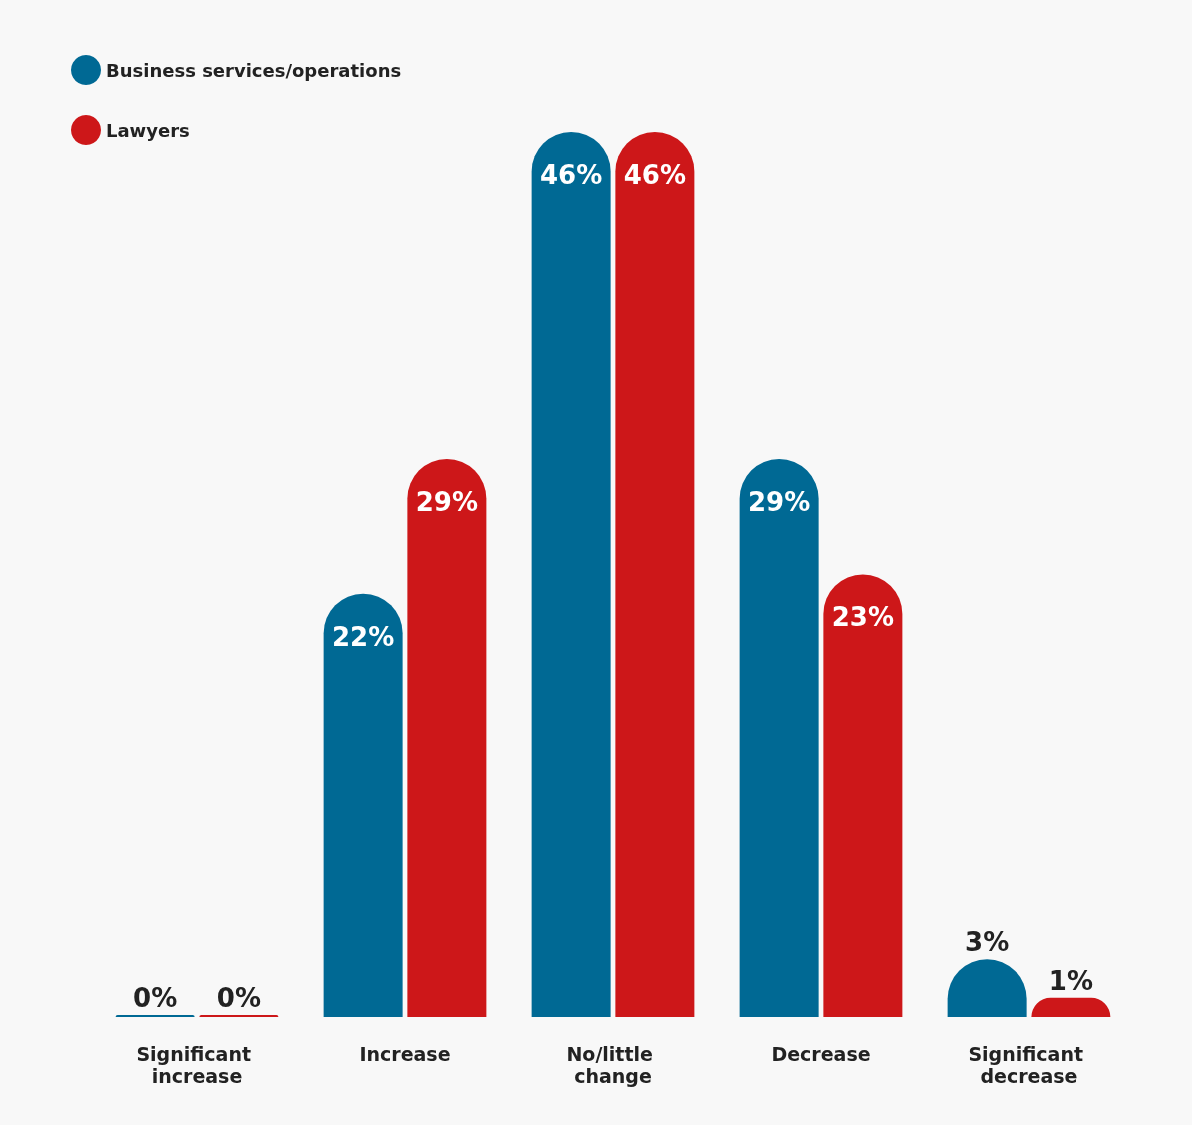  Describe the element at coordinates (1070, 980) in the screenshot. I see `data-label: 1%` at that location.